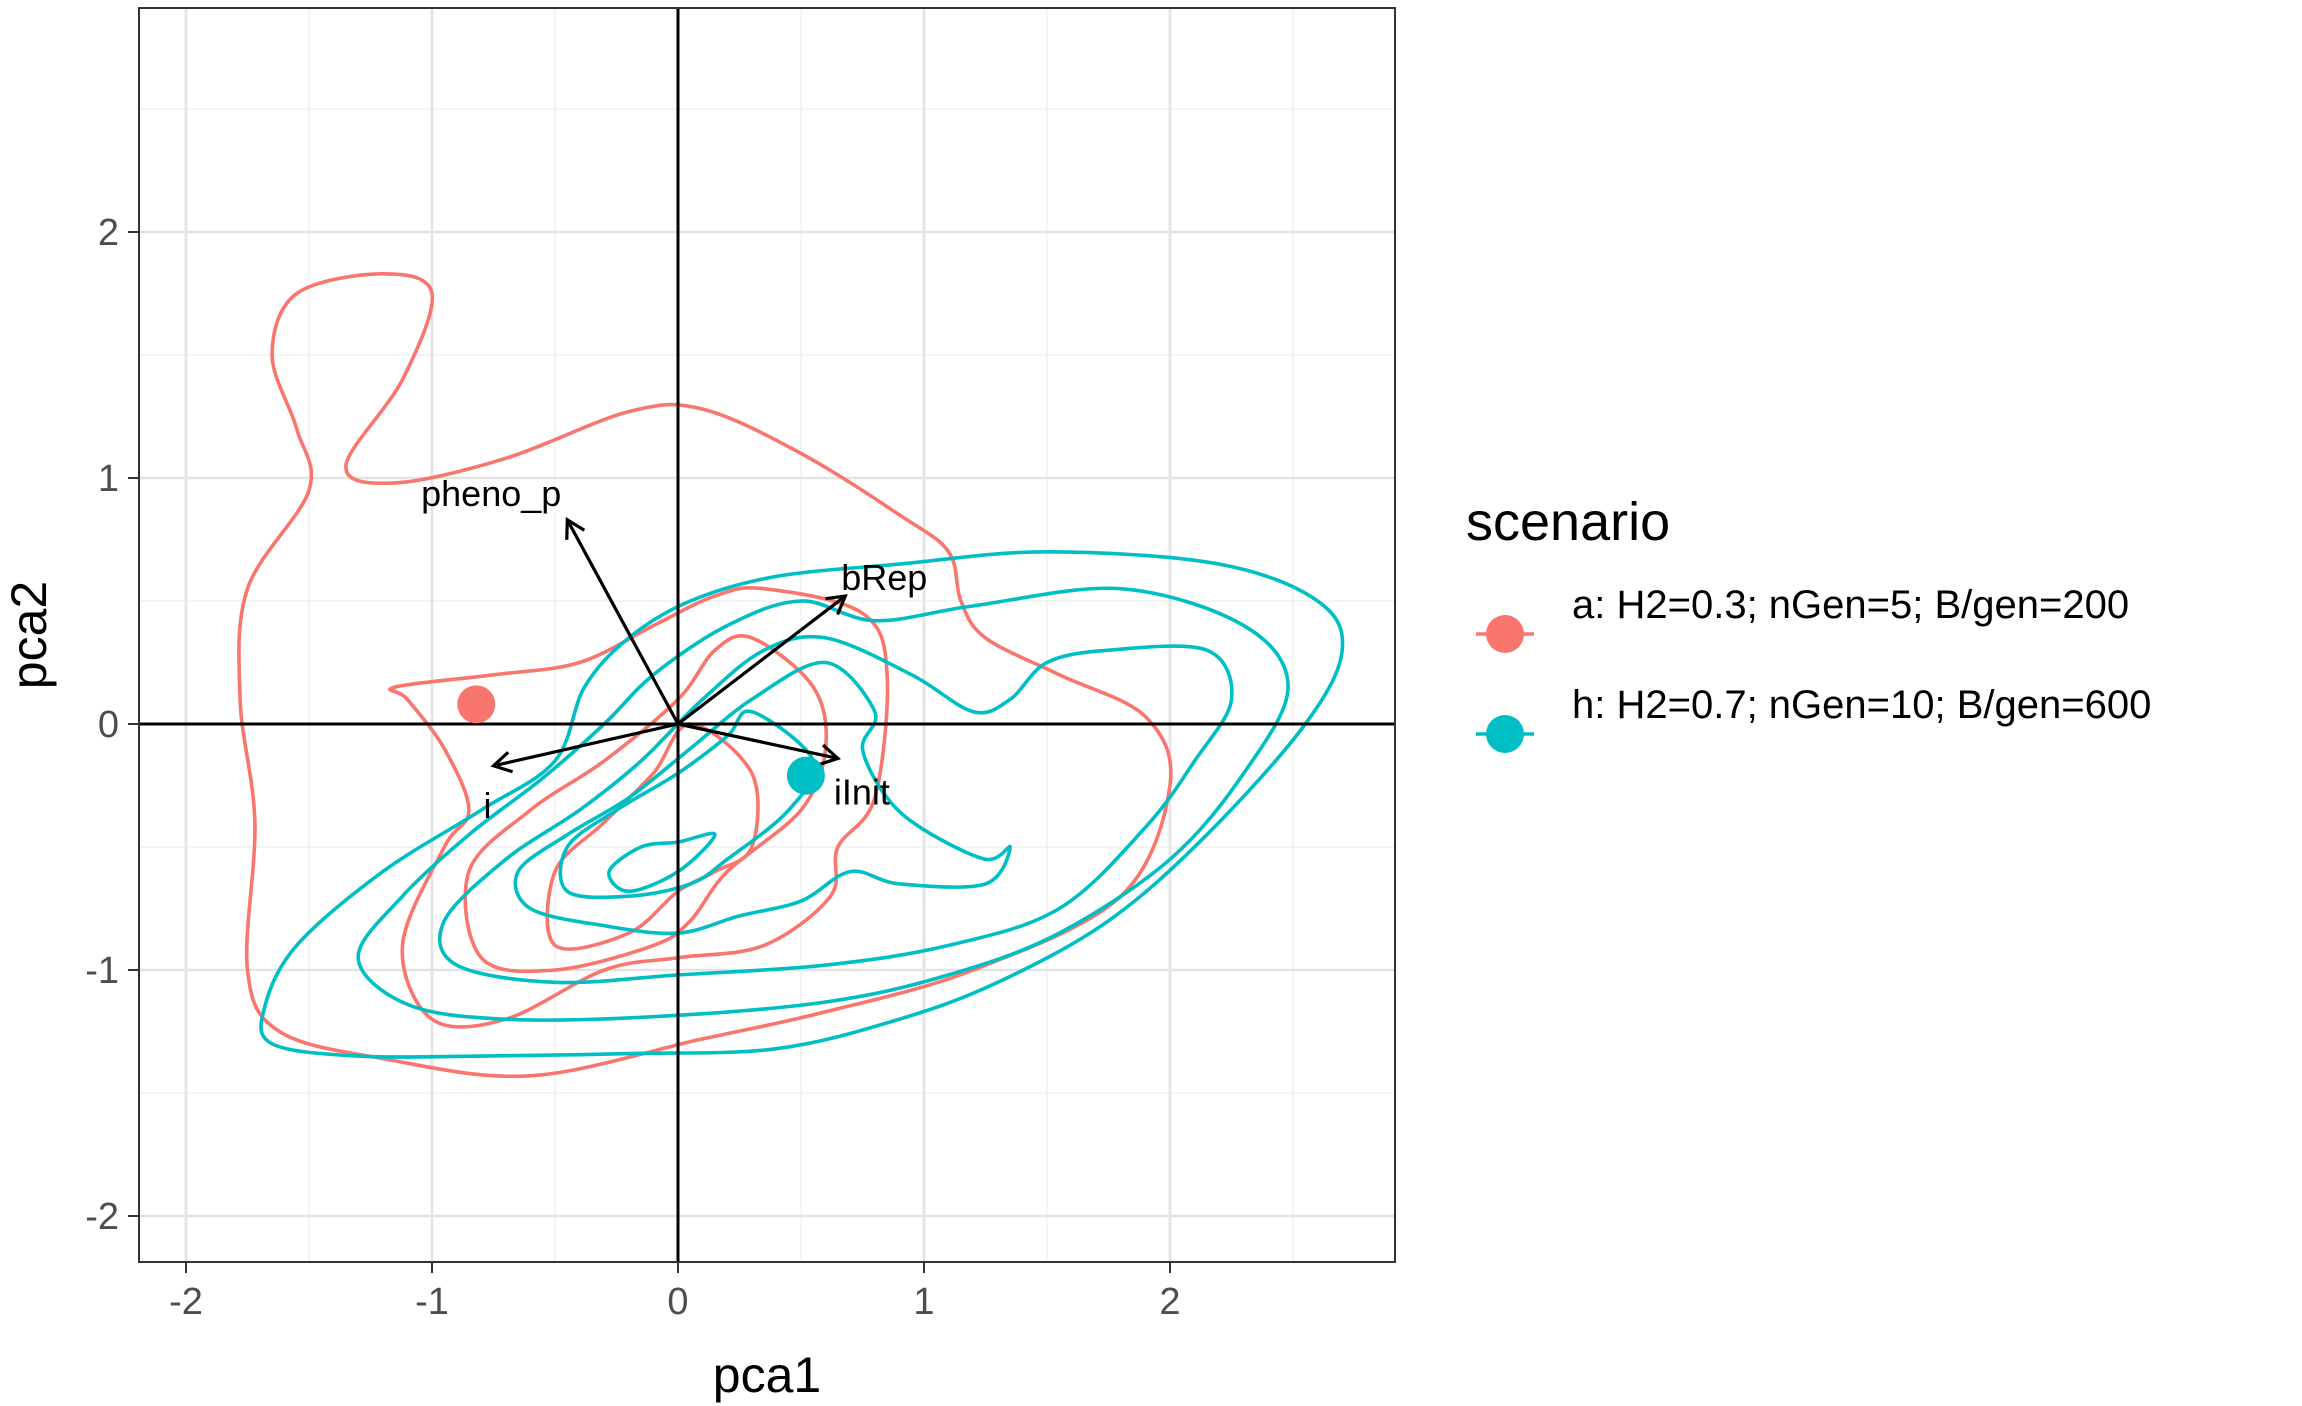  I want to click on y-tick-label: 0, so click(108, 725).